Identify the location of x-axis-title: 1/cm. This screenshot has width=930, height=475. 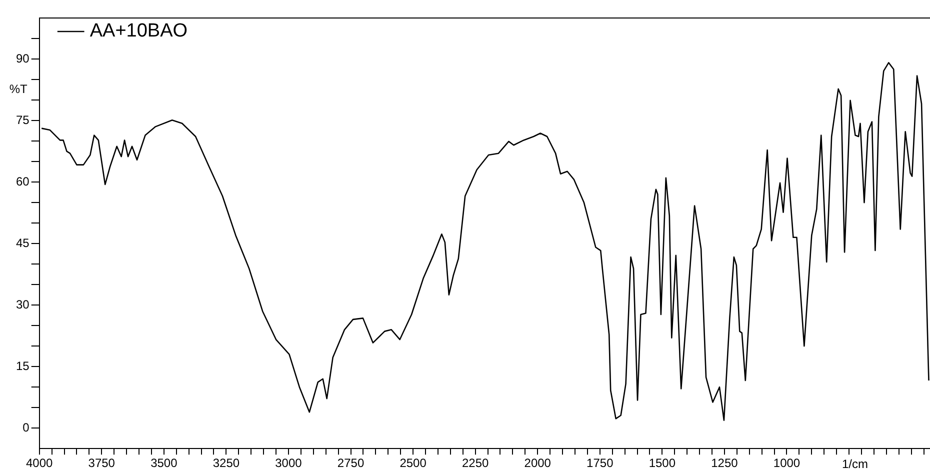
(855, 463).